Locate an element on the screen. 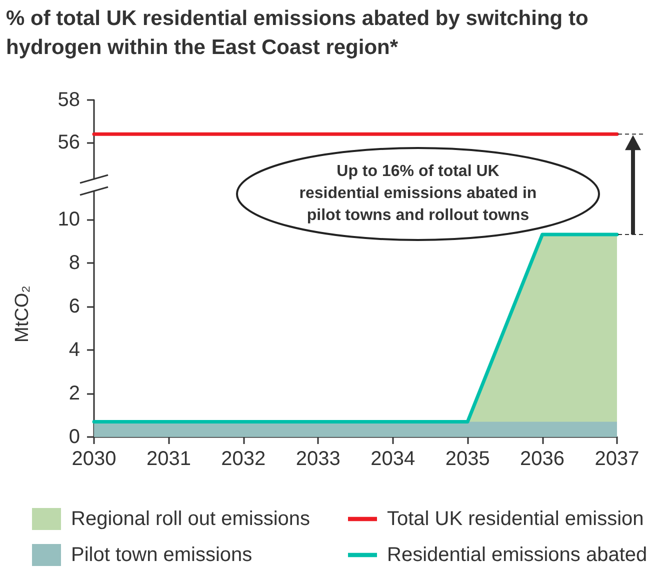 The width and height of the screenshot is (659, 572). y-tick-label: 2 is located at coordinates (74, 393).